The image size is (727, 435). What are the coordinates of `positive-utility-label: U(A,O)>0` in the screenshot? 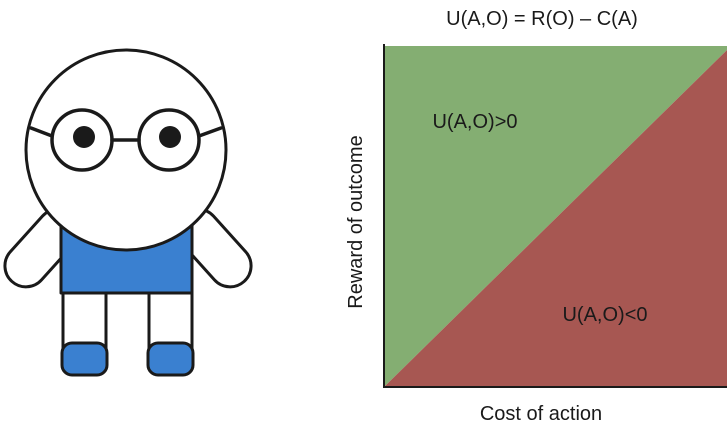 It's located at (474, 122).